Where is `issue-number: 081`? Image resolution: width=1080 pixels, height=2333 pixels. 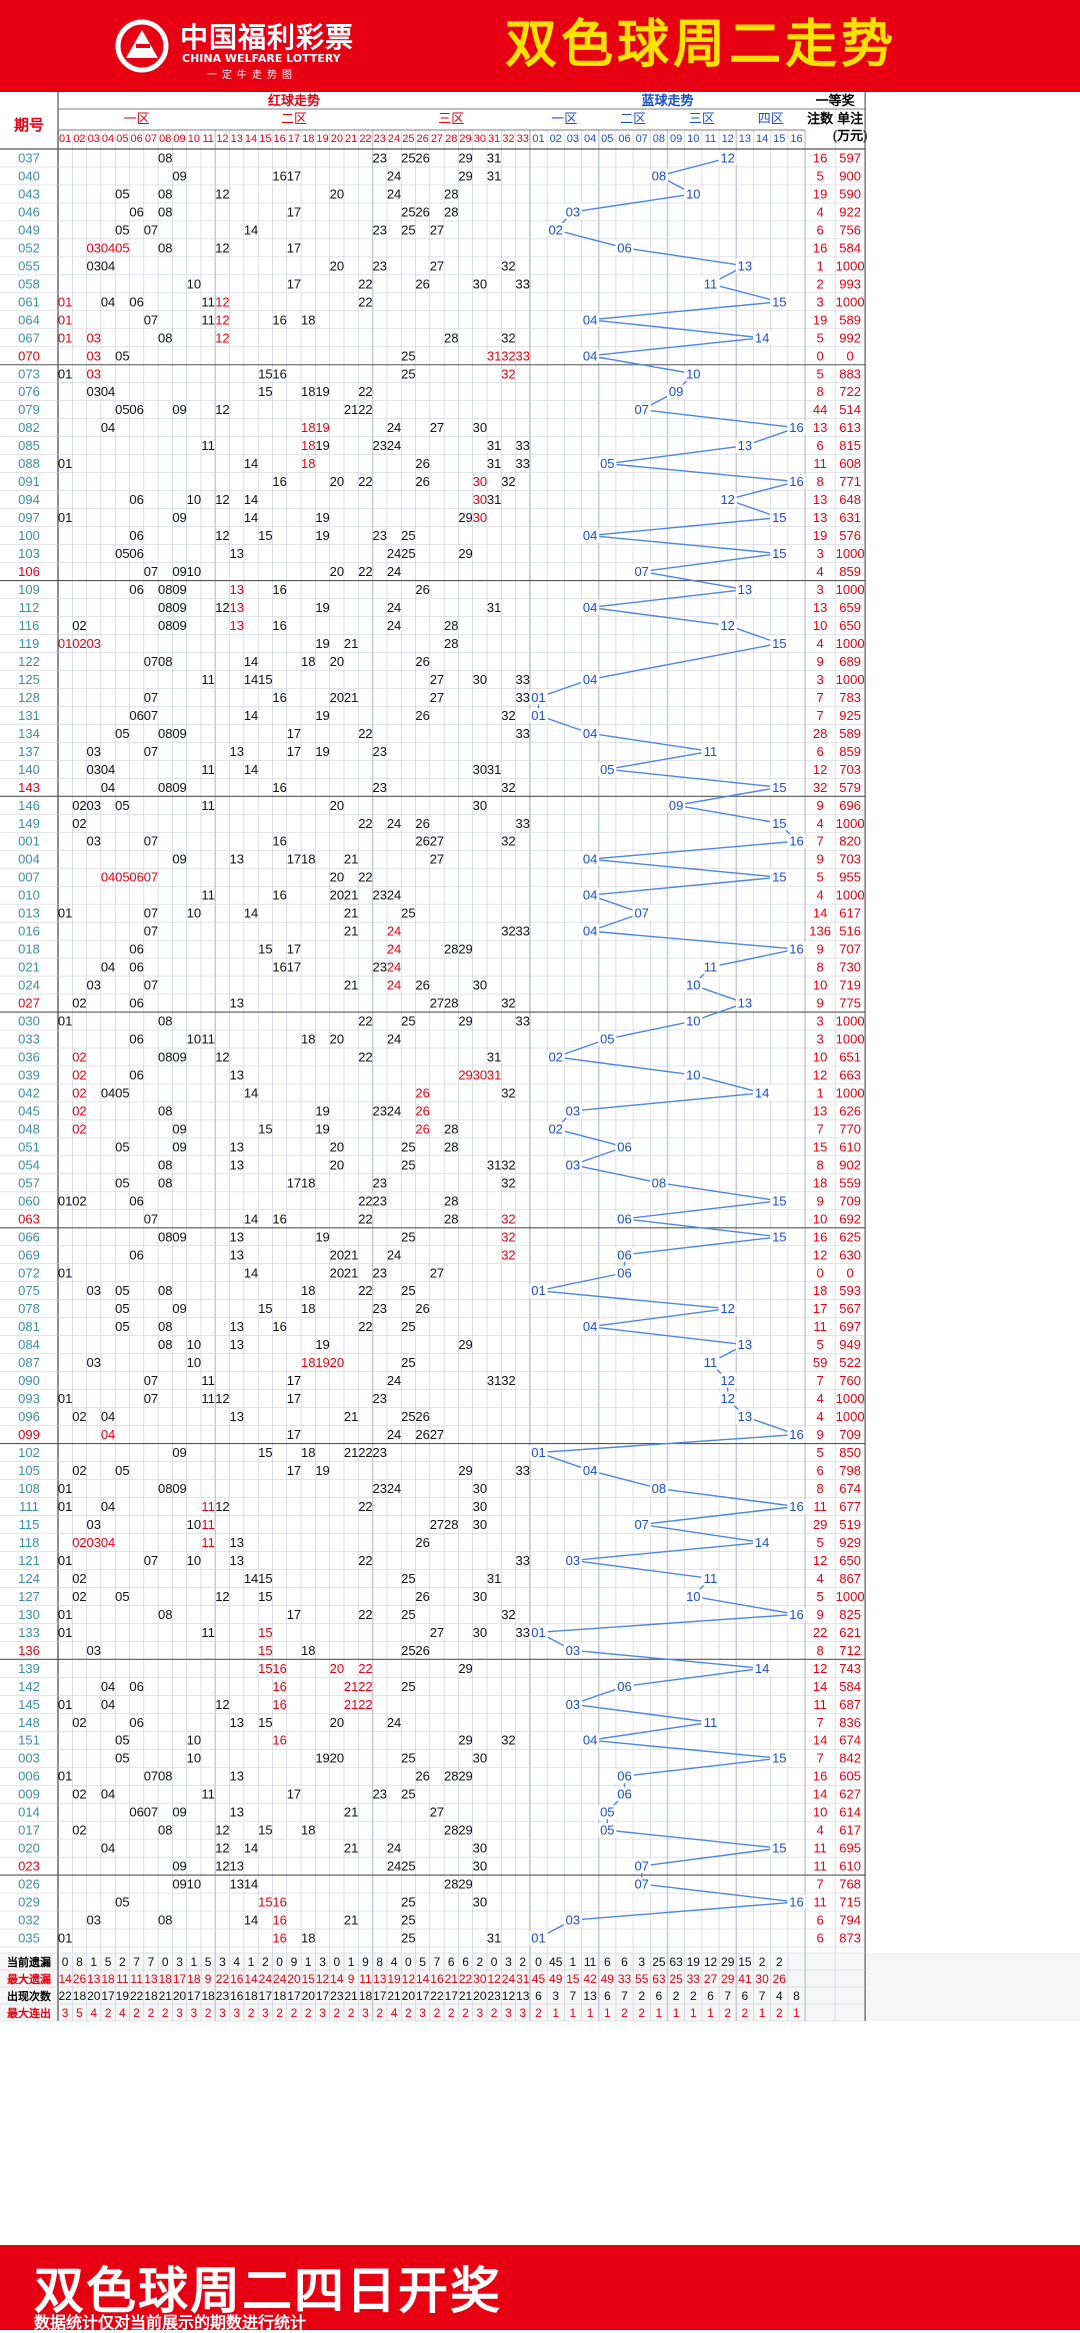 issue-number: 081 is located at coordinates (29, 1326).